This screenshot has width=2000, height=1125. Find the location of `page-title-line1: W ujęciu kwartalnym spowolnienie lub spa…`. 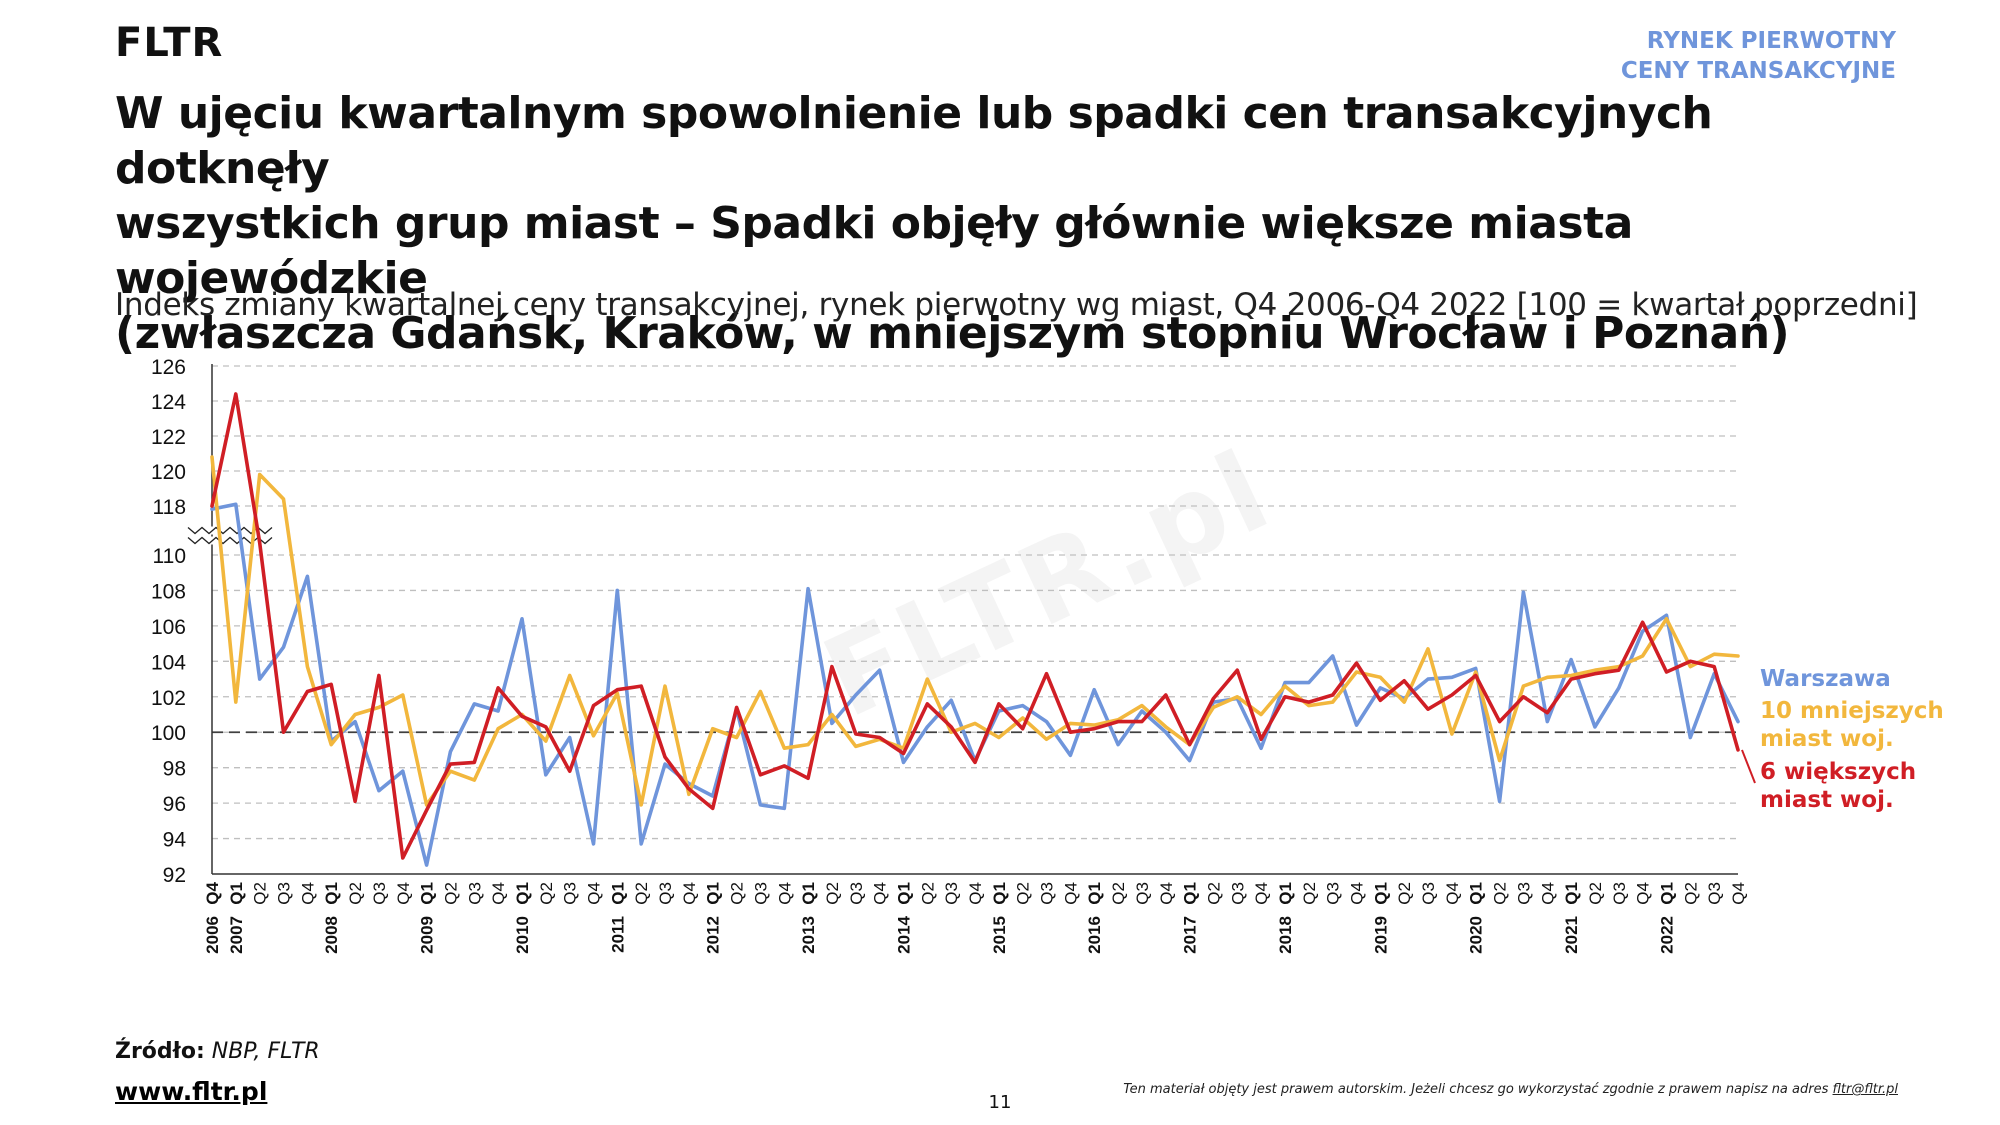

page-title-line1: W ujęciu kwartalnym spowolnienie lub spa… is located at coordinates (914, 141).